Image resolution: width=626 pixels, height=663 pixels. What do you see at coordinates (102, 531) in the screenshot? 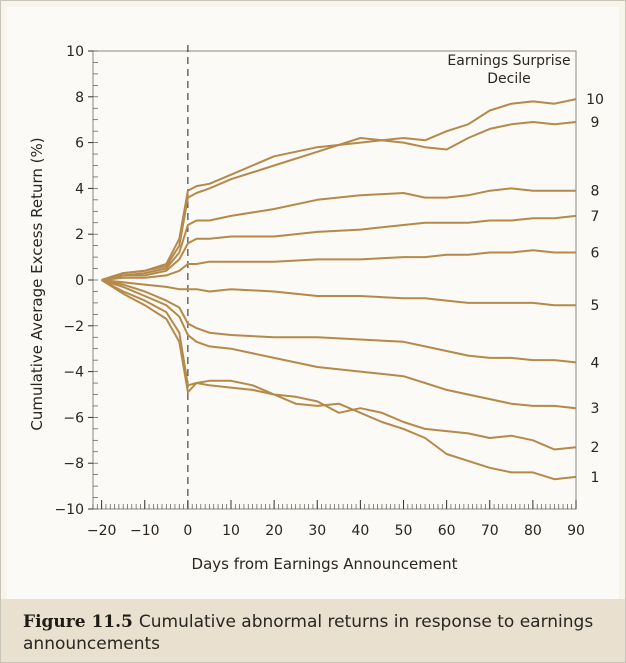
I see `x-tick-label: −20` at bounding box center [102, 531].